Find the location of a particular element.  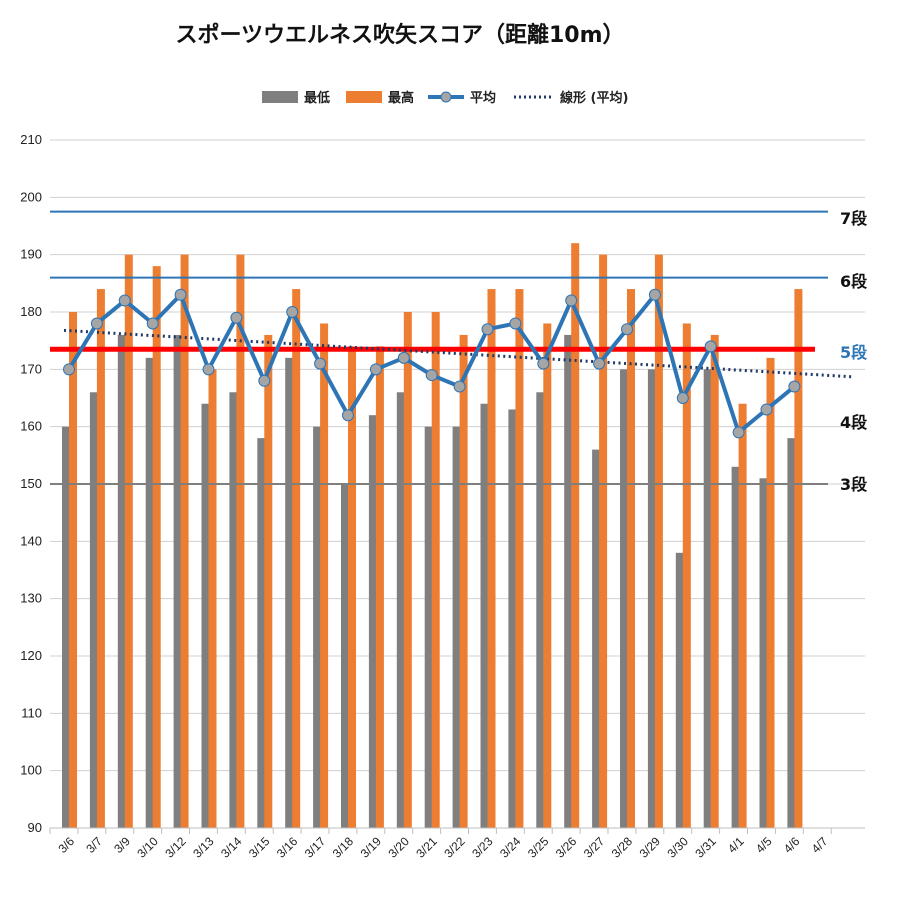

bar-max-3/9 is located at coordinates (128, 541).